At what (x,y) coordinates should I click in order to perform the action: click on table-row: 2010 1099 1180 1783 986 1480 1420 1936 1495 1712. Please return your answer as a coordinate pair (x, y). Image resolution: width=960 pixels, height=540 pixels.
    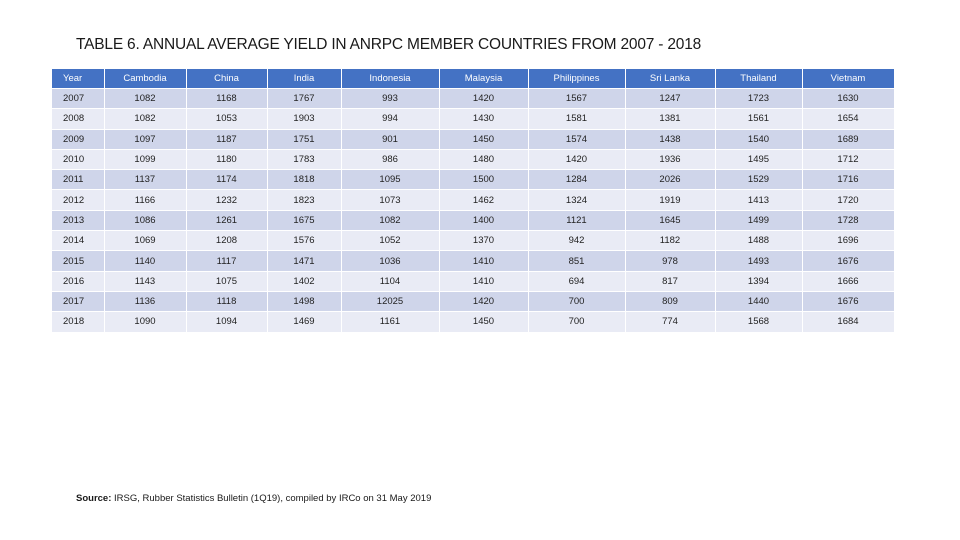
    Looking at the image, I should click on (473, 159).